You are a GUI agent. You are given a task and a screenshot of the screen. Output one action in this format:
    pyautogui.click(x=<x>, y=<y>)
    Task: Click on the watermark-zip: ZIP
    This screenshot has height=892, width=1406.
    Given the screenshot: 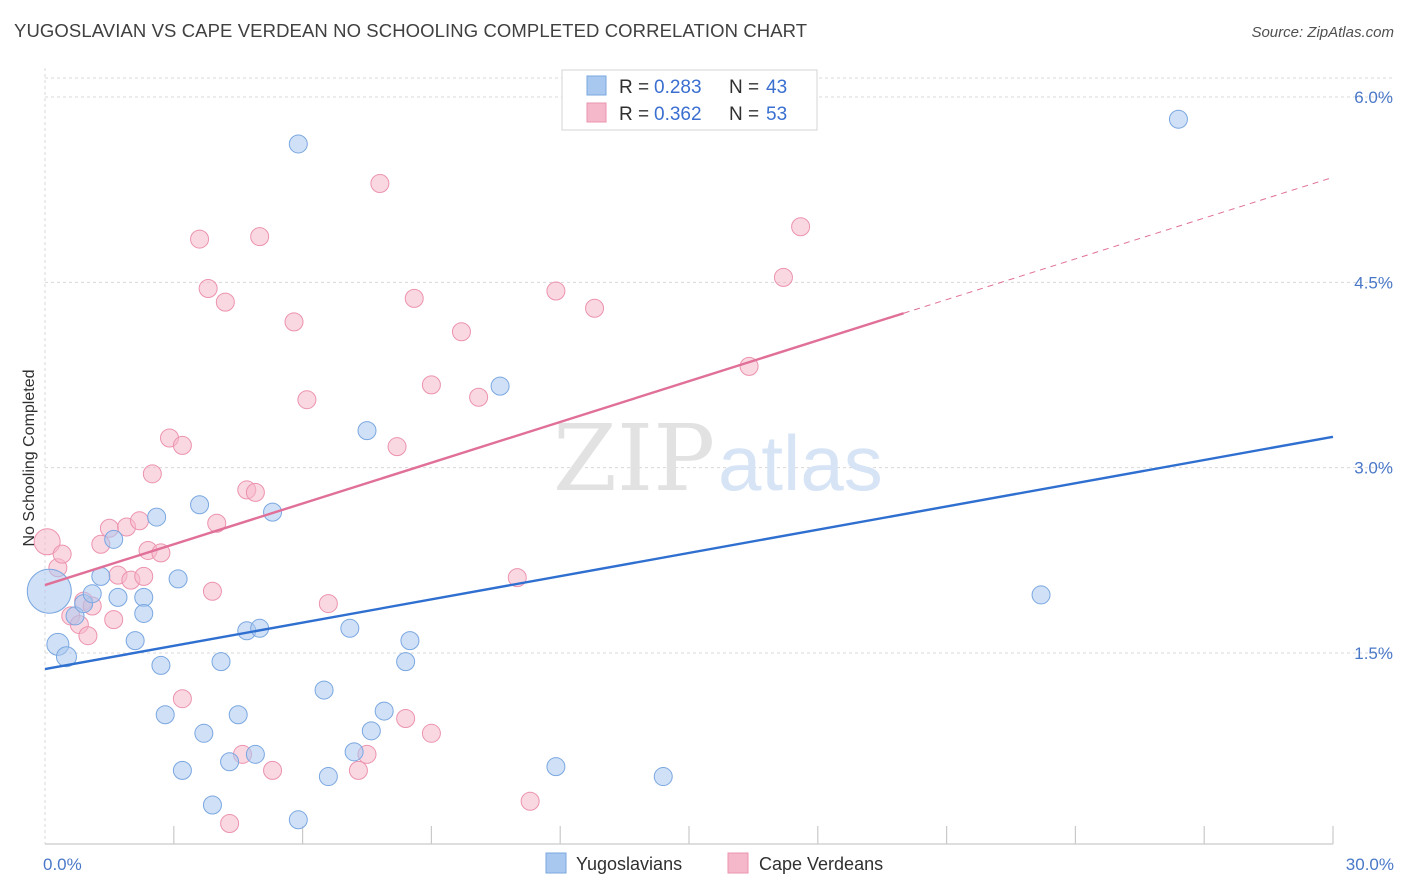 What is the action you would take?
    pyautogui.click(x=634, y=458)
    